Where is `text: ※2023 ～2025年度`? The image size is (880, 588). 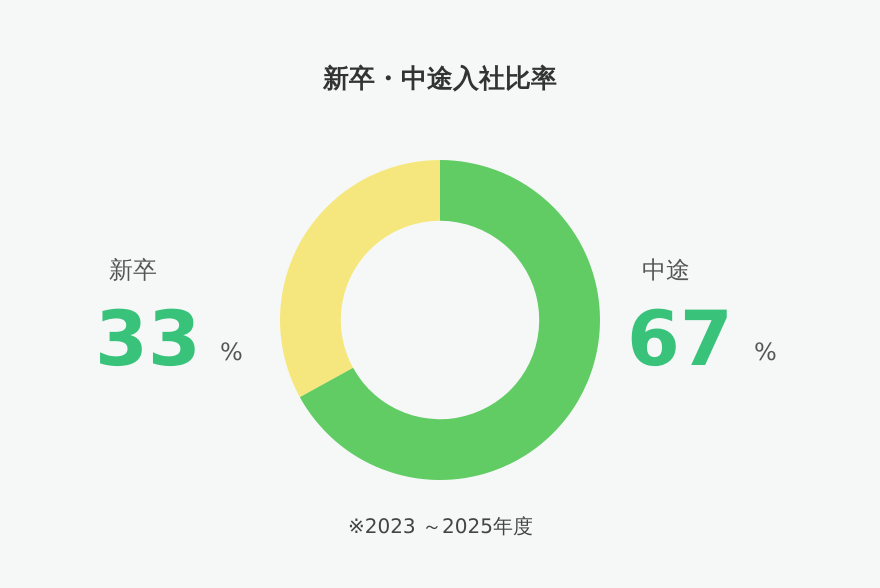 text: ※2023 ～2025年度 is located at coordinates (440, 526).